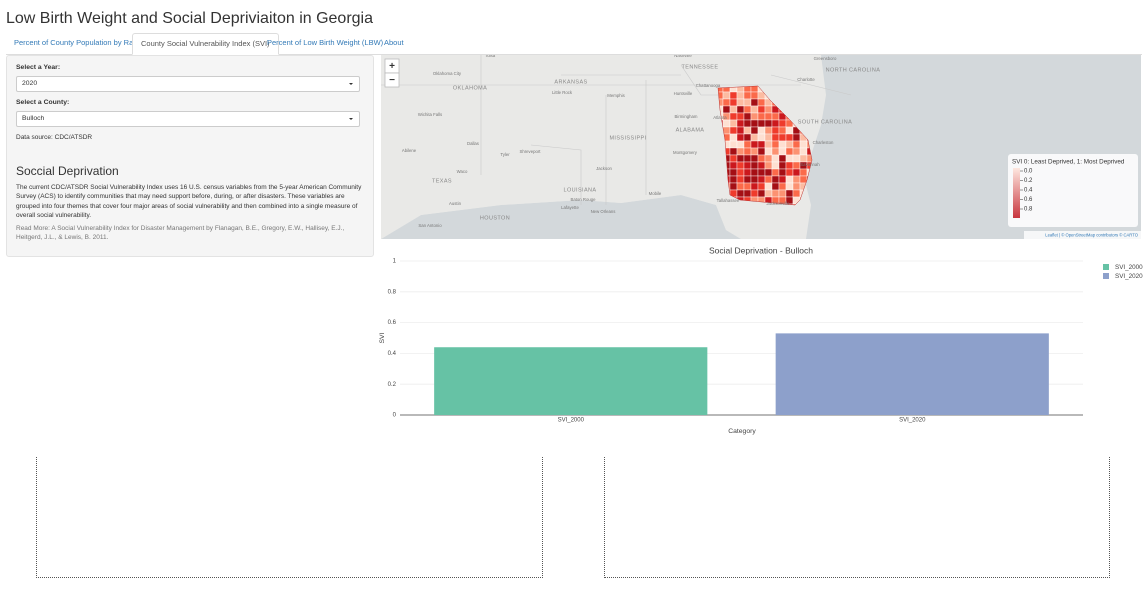 This screenshot has width=1146, height=596. I want to click on city-label: Jacksonville, so click(778, 203).